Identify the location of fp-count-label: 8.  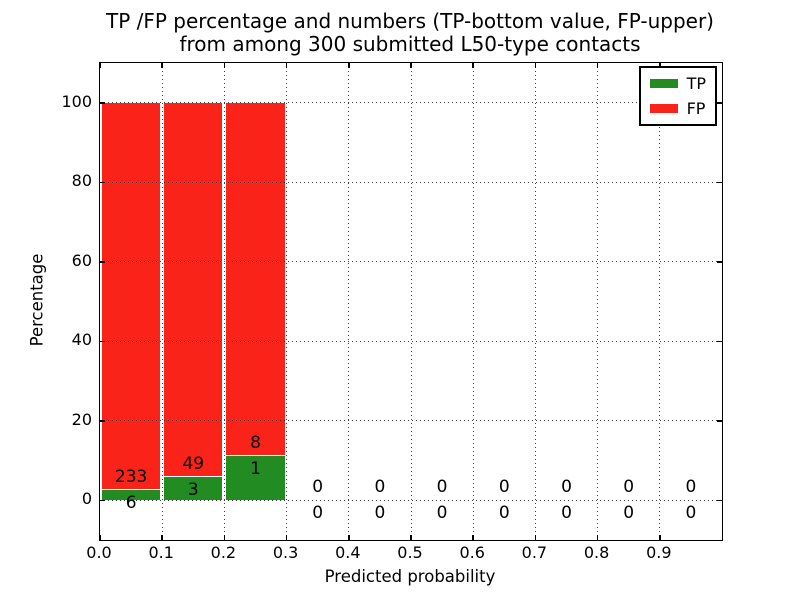
(255, 443).